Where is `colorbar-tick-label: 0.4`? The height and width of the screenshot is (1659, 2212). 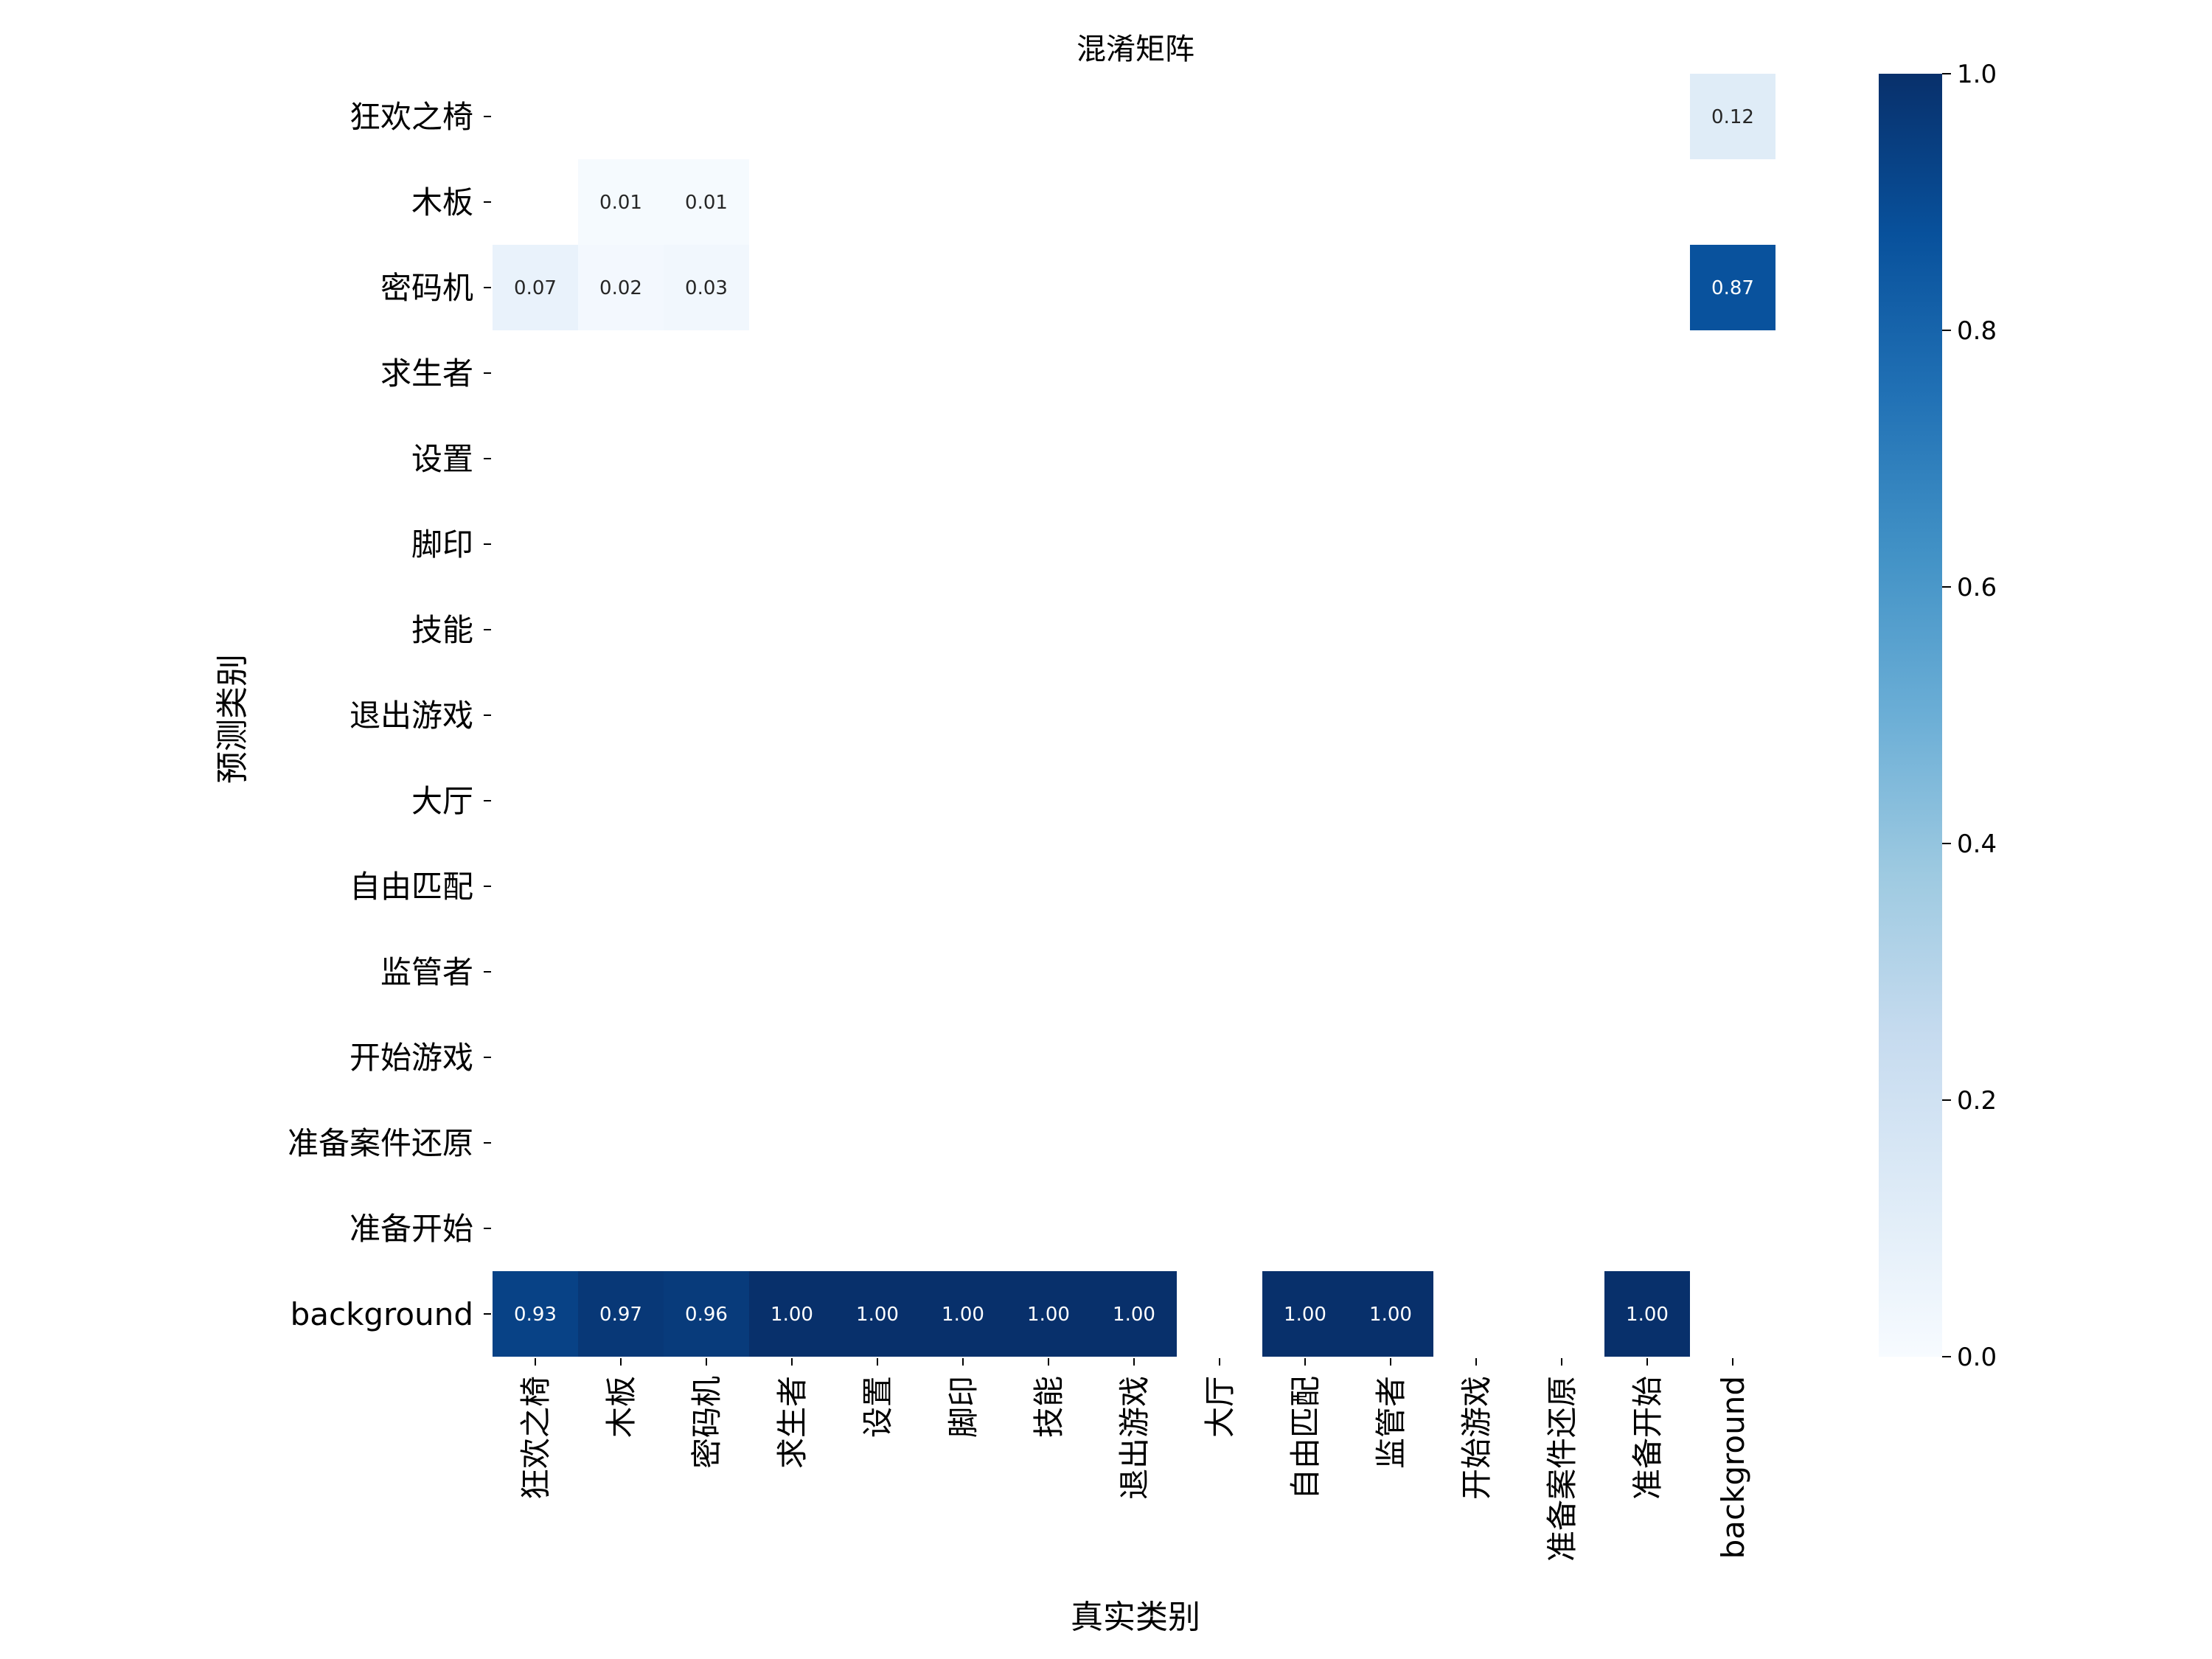 colorbar-tick-label: 0.4 is located at coordinates (1977, 844).